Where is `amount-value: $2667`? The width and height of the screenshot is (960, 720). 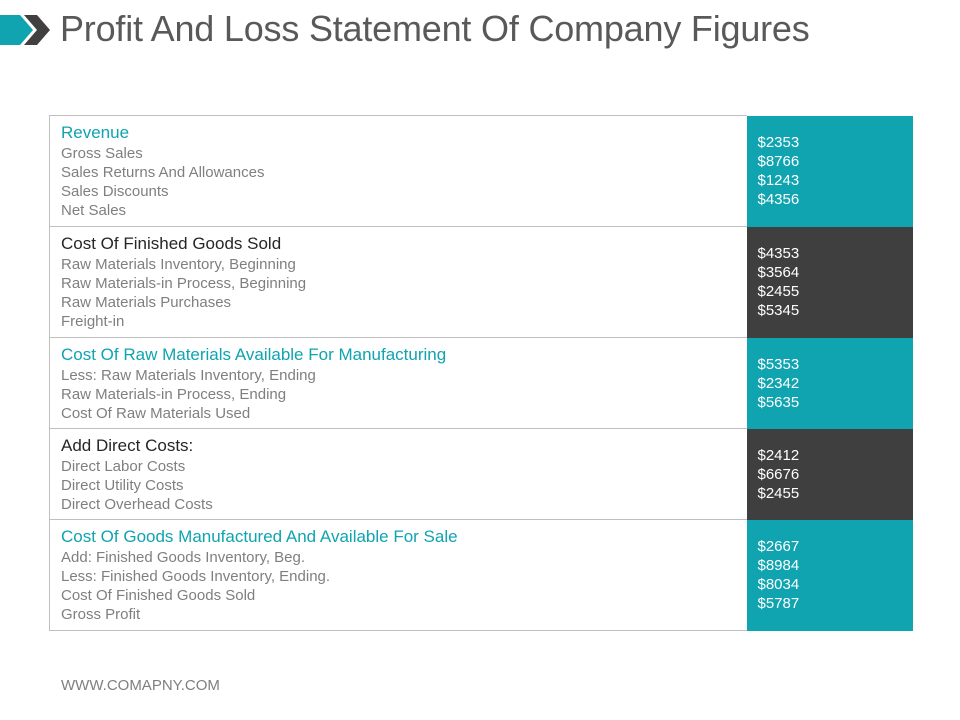 amount-value: $2667 is located at coordinates (778, 546).